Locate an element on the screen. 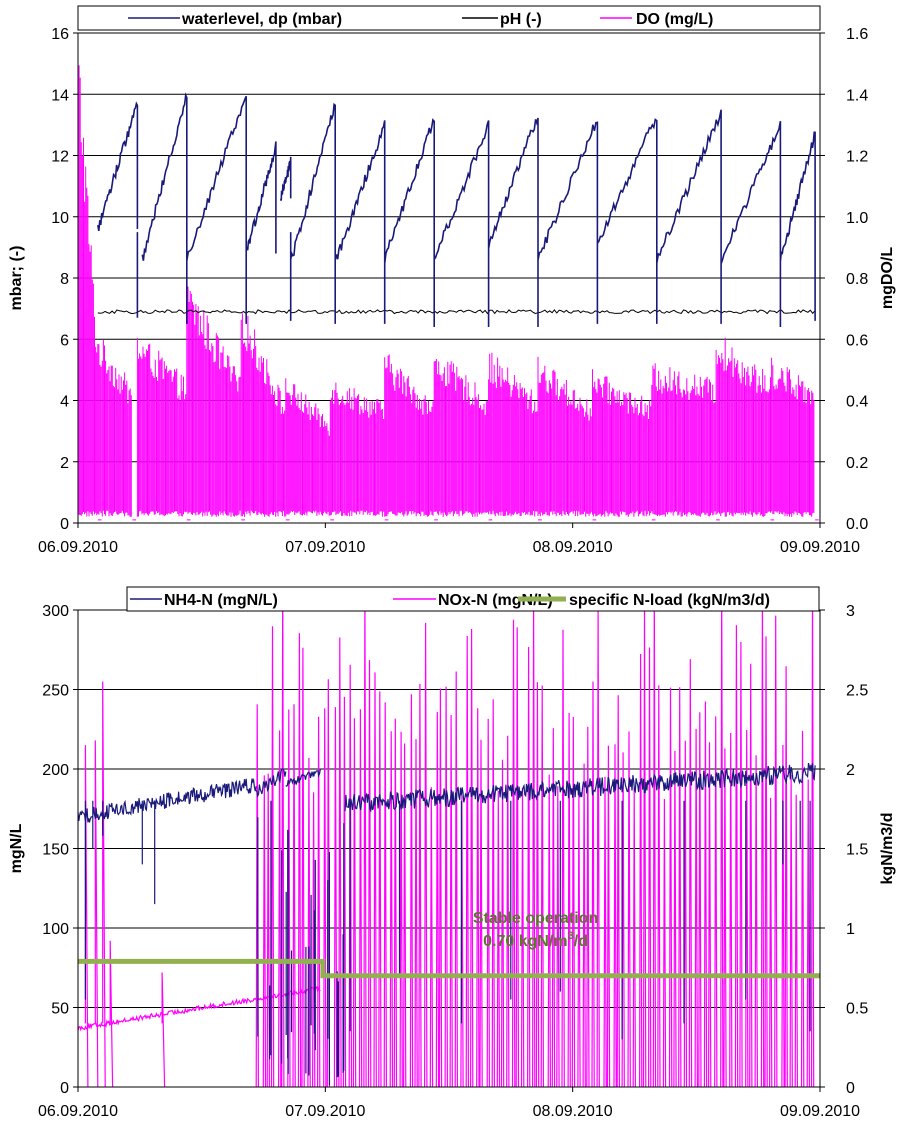 The image size is (906, 1134). y2-tick-label: 2.5 is located at coordinates (857, 691).